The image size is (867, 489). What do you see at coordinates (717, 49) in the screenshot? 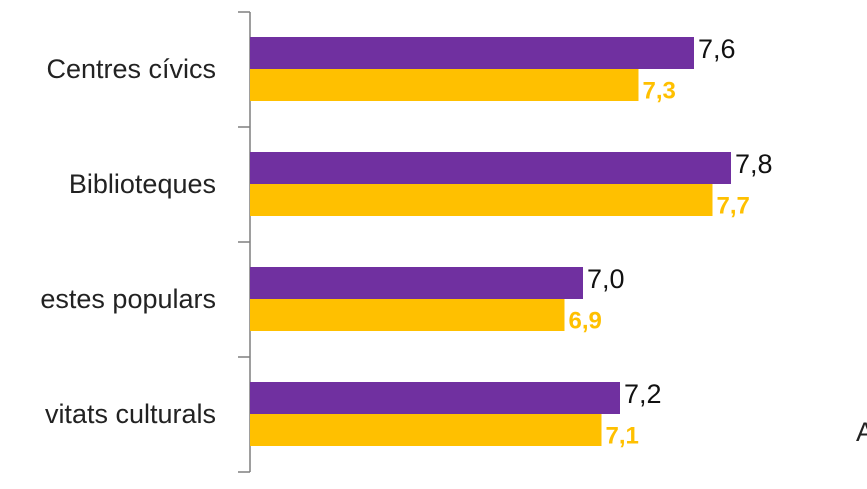
I see `data-label: 7,6` at bounding box center [717, 49].